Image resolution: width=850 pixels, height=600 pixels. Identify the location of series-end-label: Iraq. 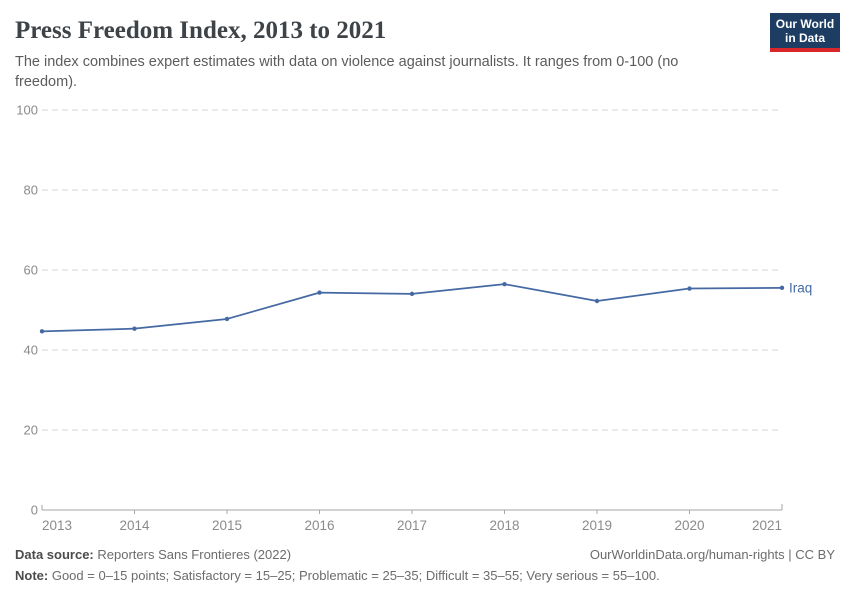
(800, 287).